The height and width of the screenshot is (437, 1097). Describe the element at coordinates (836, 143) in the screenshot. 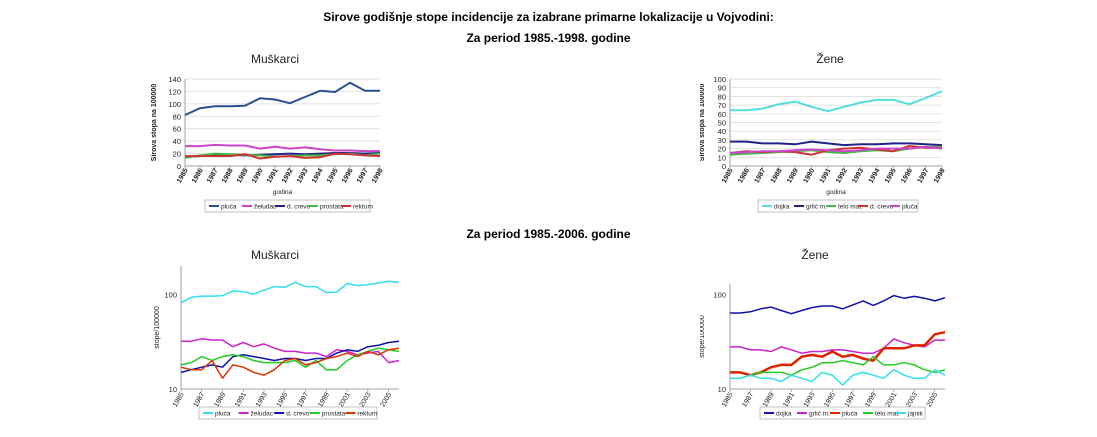

I see `series-line-grlim` at that location.